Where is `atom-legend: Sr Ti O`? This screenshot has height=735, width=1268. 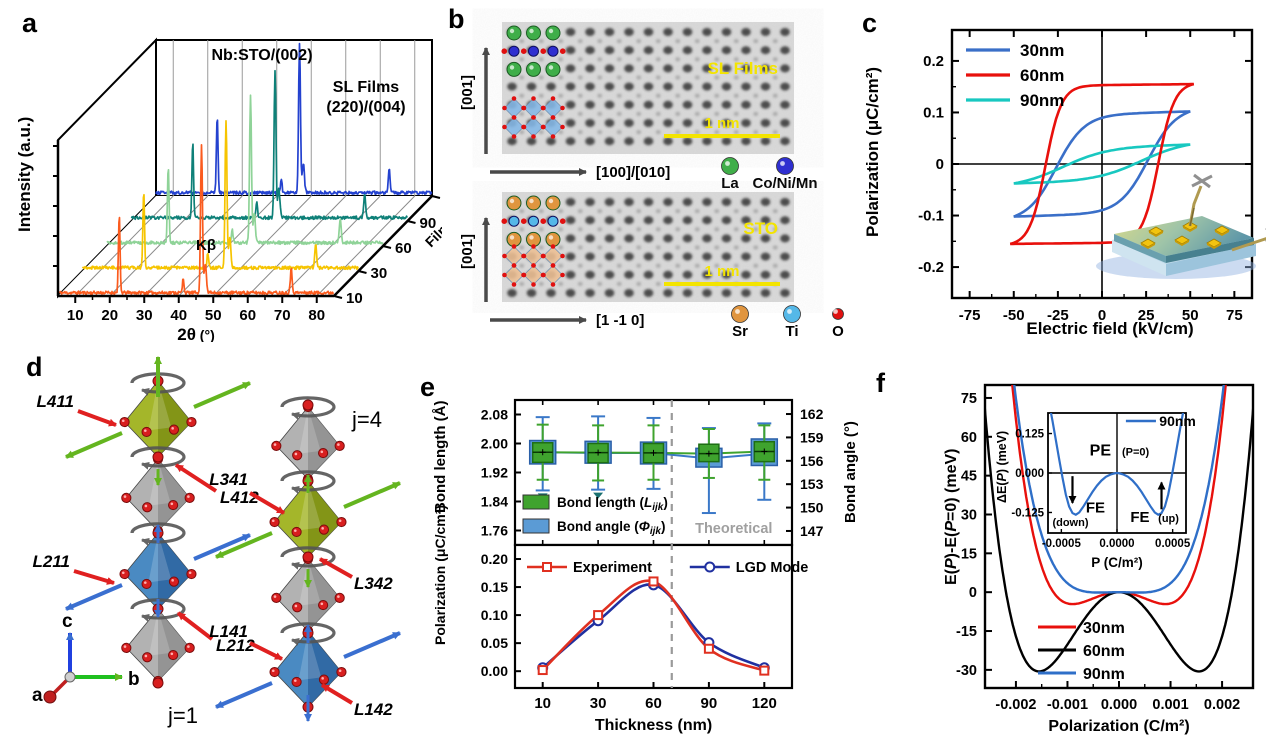 atom-legend: Sr Ti O is located at coordinates (787, 322).